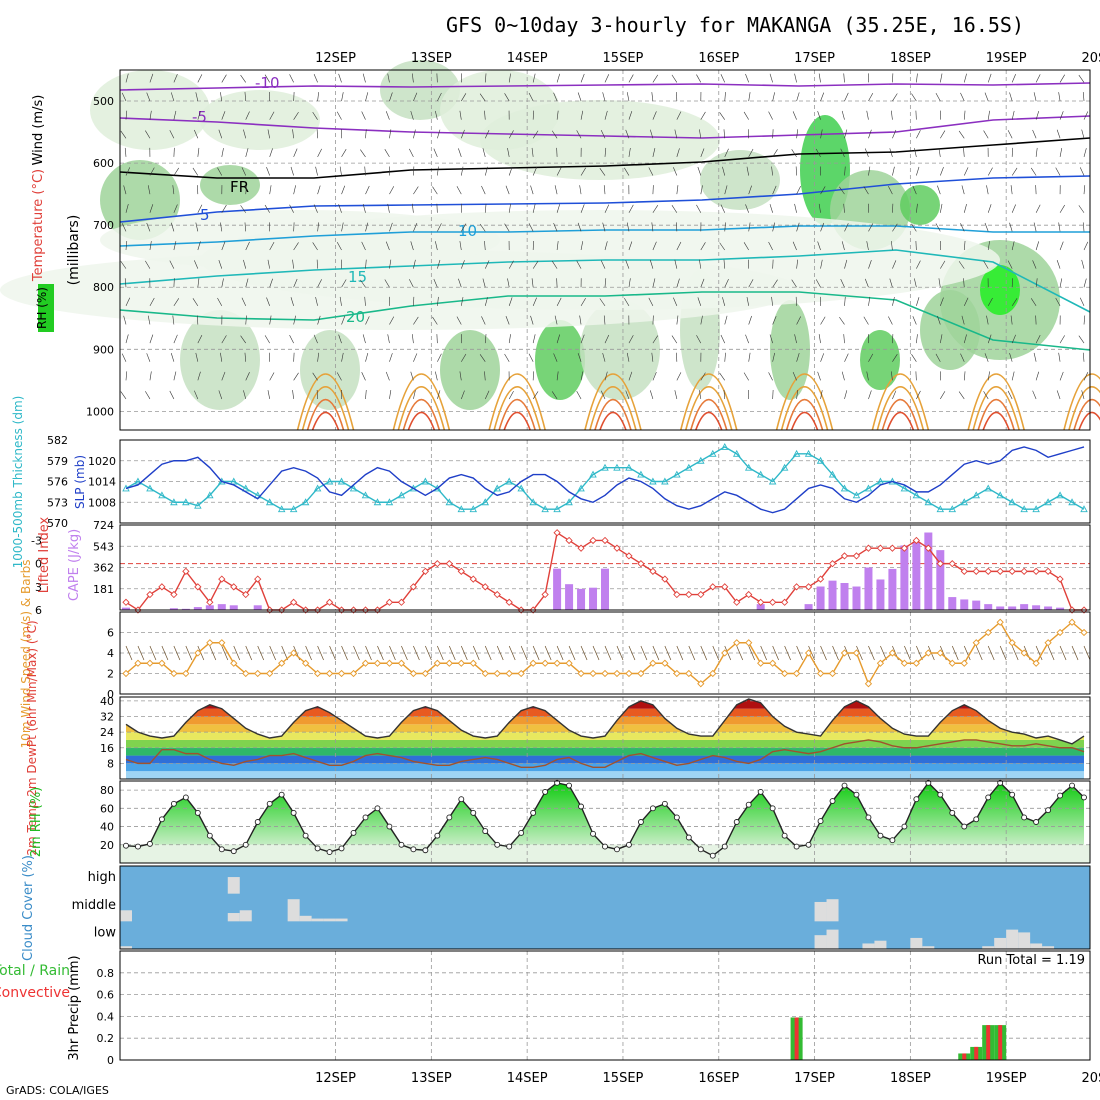 The width and height of the screenshot is (1100, 1100). Describe the element at coordinates (44, 554) in the screenshot. I see `li-axis-title: Lifted Index` at that location.